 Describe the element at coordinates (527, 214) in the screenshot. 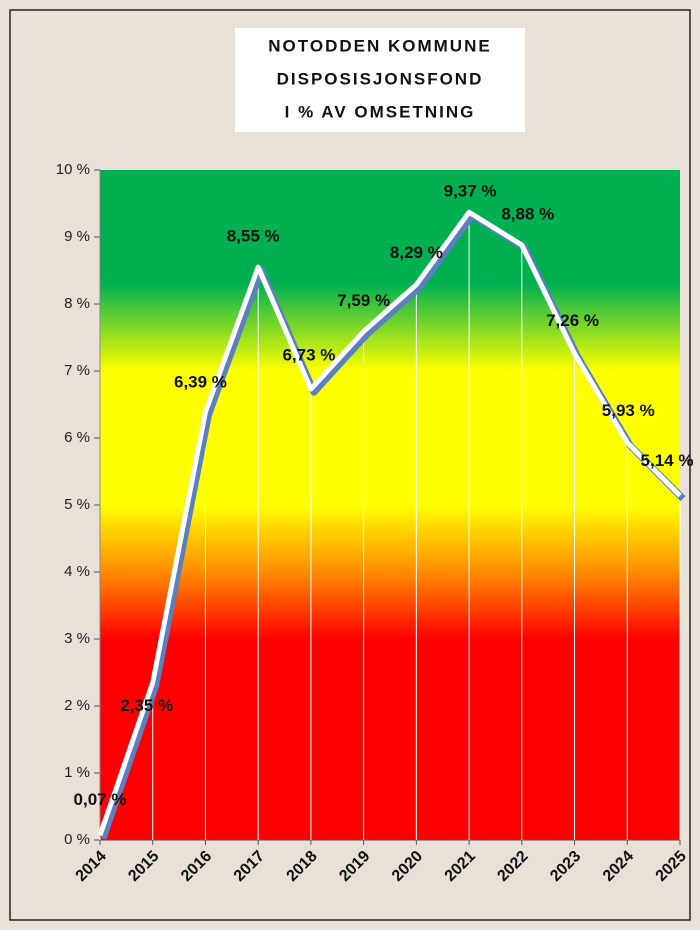

I see `data-label: 8,88 %` at that location.